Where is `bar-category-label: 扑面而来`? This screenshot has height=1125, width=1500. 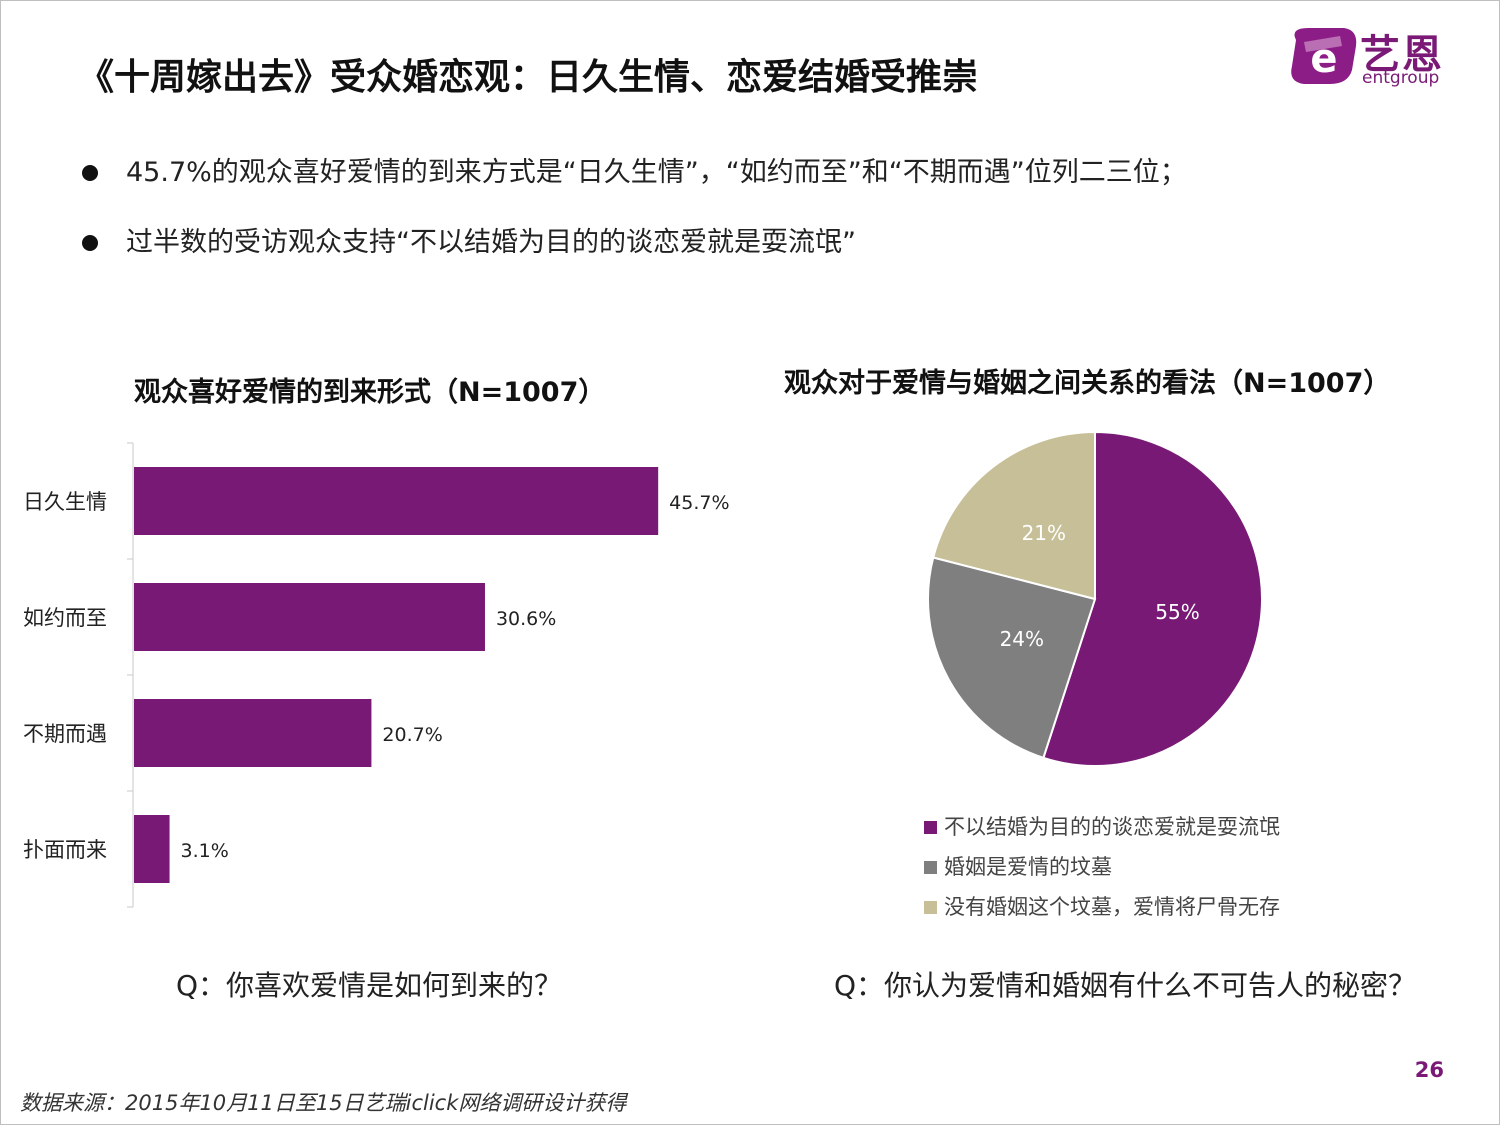 bar-category-label: 扑面而来 is located at coordinates (65, 850).